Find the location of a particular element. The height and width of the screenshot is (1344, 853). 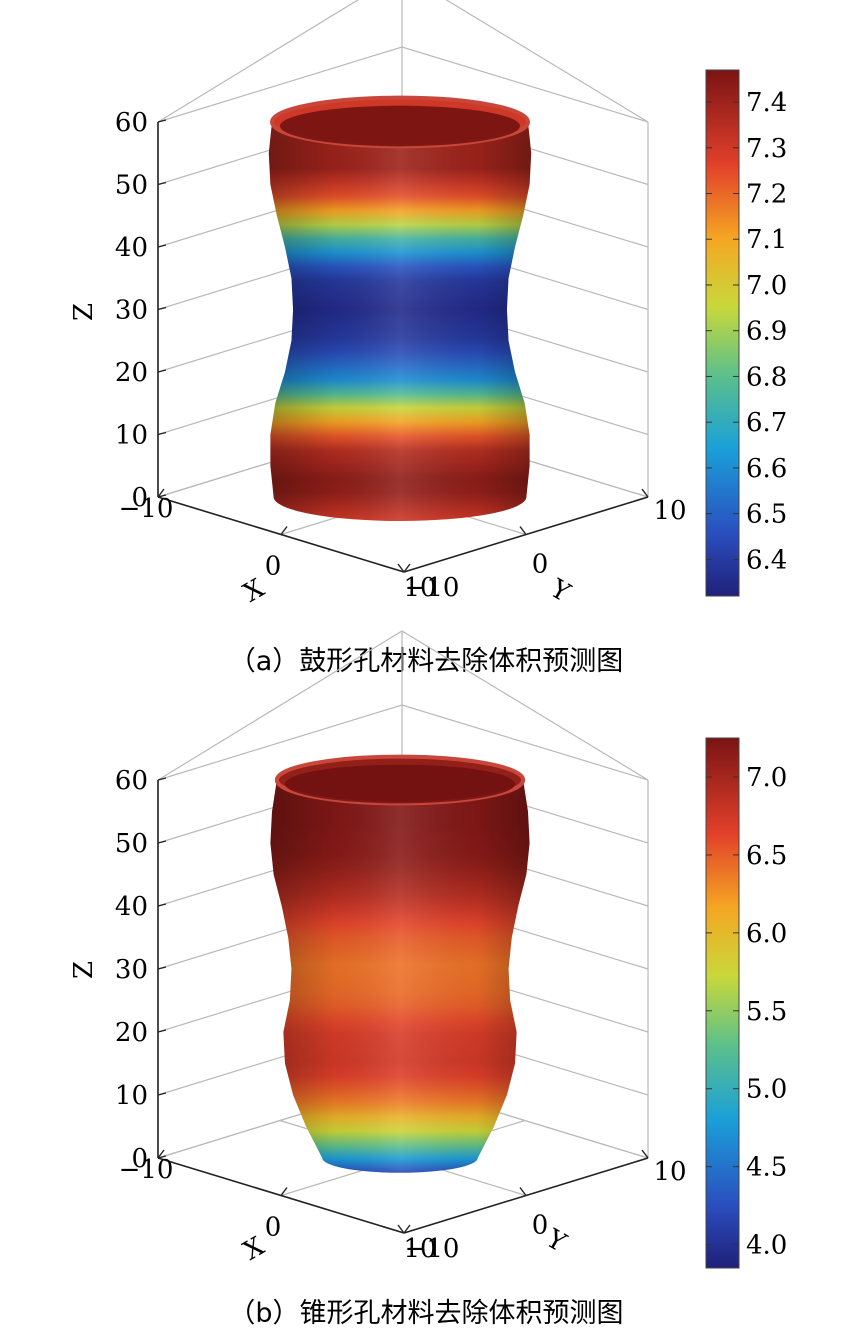

colorbar-tick-label: 6.0 is located at coordinates (766, 934).